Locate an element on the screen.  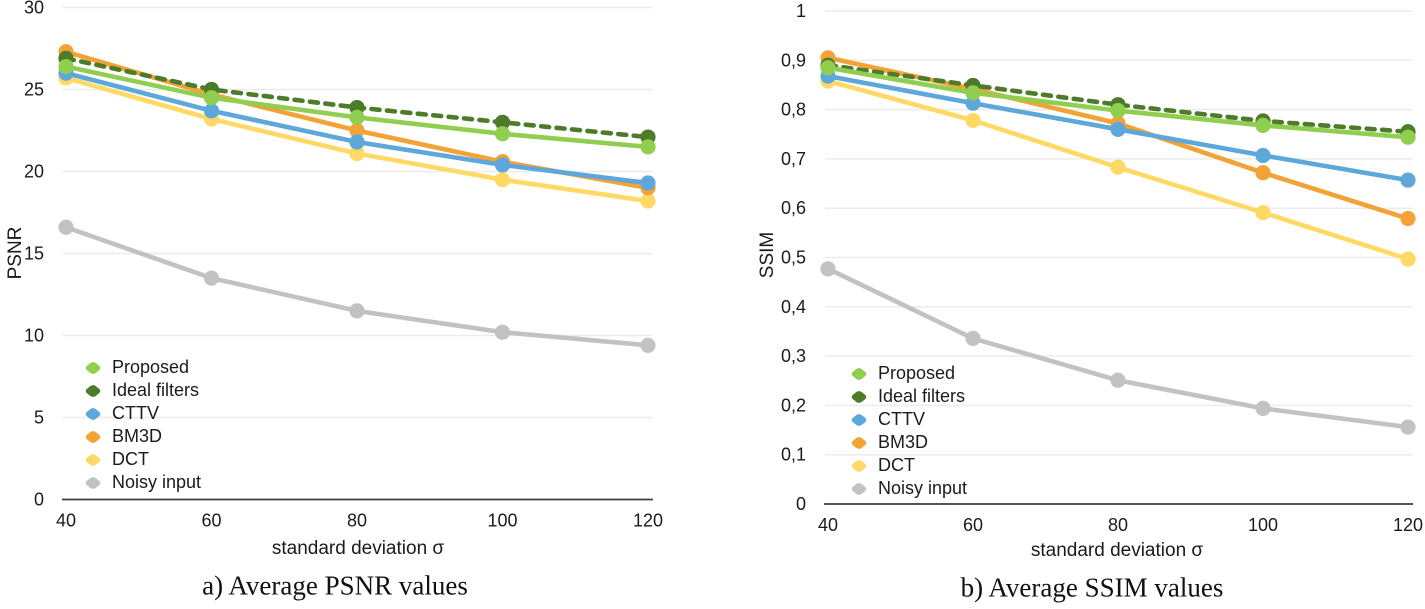
y-tick-label: 5 is located at coordinates (39, 418).